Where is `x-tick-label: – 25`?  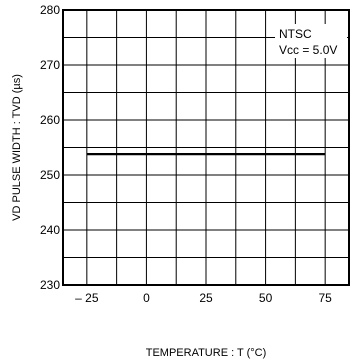 x-tick-label: – 25 is located at coordinates (87, 298).